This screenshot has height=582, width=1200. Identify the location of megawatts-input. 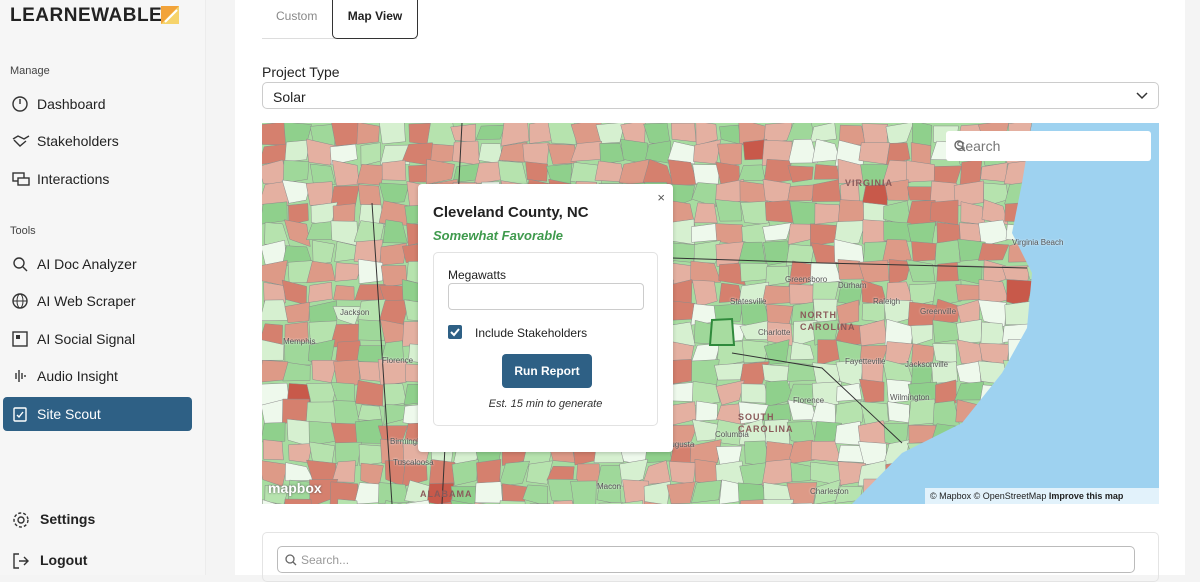
(546, 296).